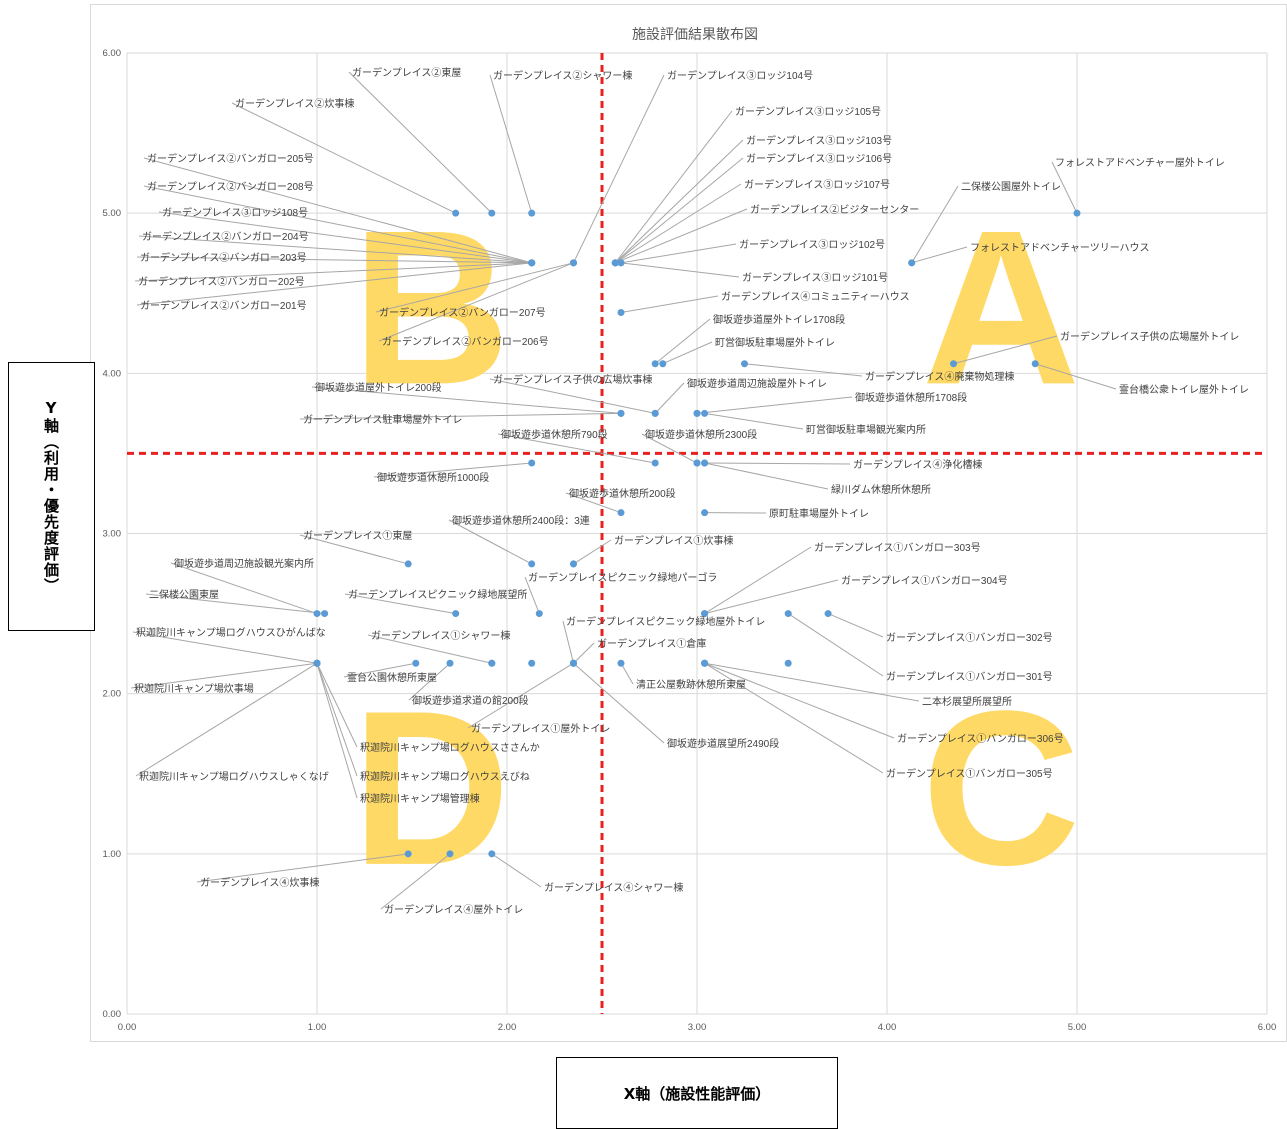 Image resolution: width=1287 pixels, height=1129 pixels. I want to click on data-label: 釈迦院川キャンプ場ログハウスえびね, so click(445, 776).